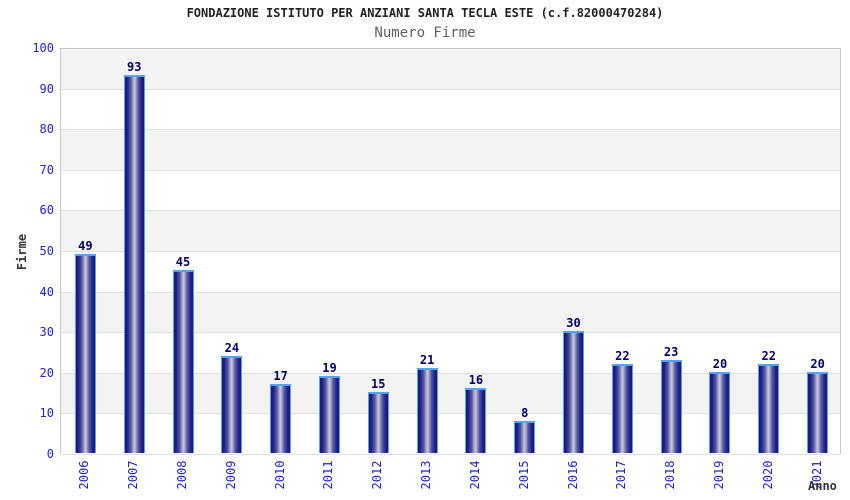 The width and height of the screenshot is (850, 500). What do you see at coordinates (329, 367) in the screenshot?
I see `bar-value-label: 19` at bounding box center [329, 367].